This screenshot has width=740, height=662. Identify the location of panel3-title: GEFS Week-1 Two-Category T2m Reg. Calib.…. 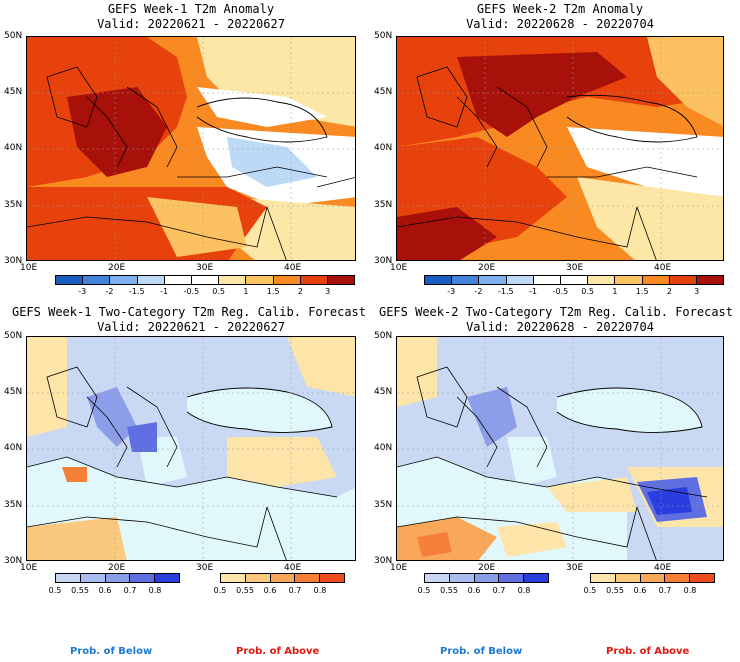
(188, 312).